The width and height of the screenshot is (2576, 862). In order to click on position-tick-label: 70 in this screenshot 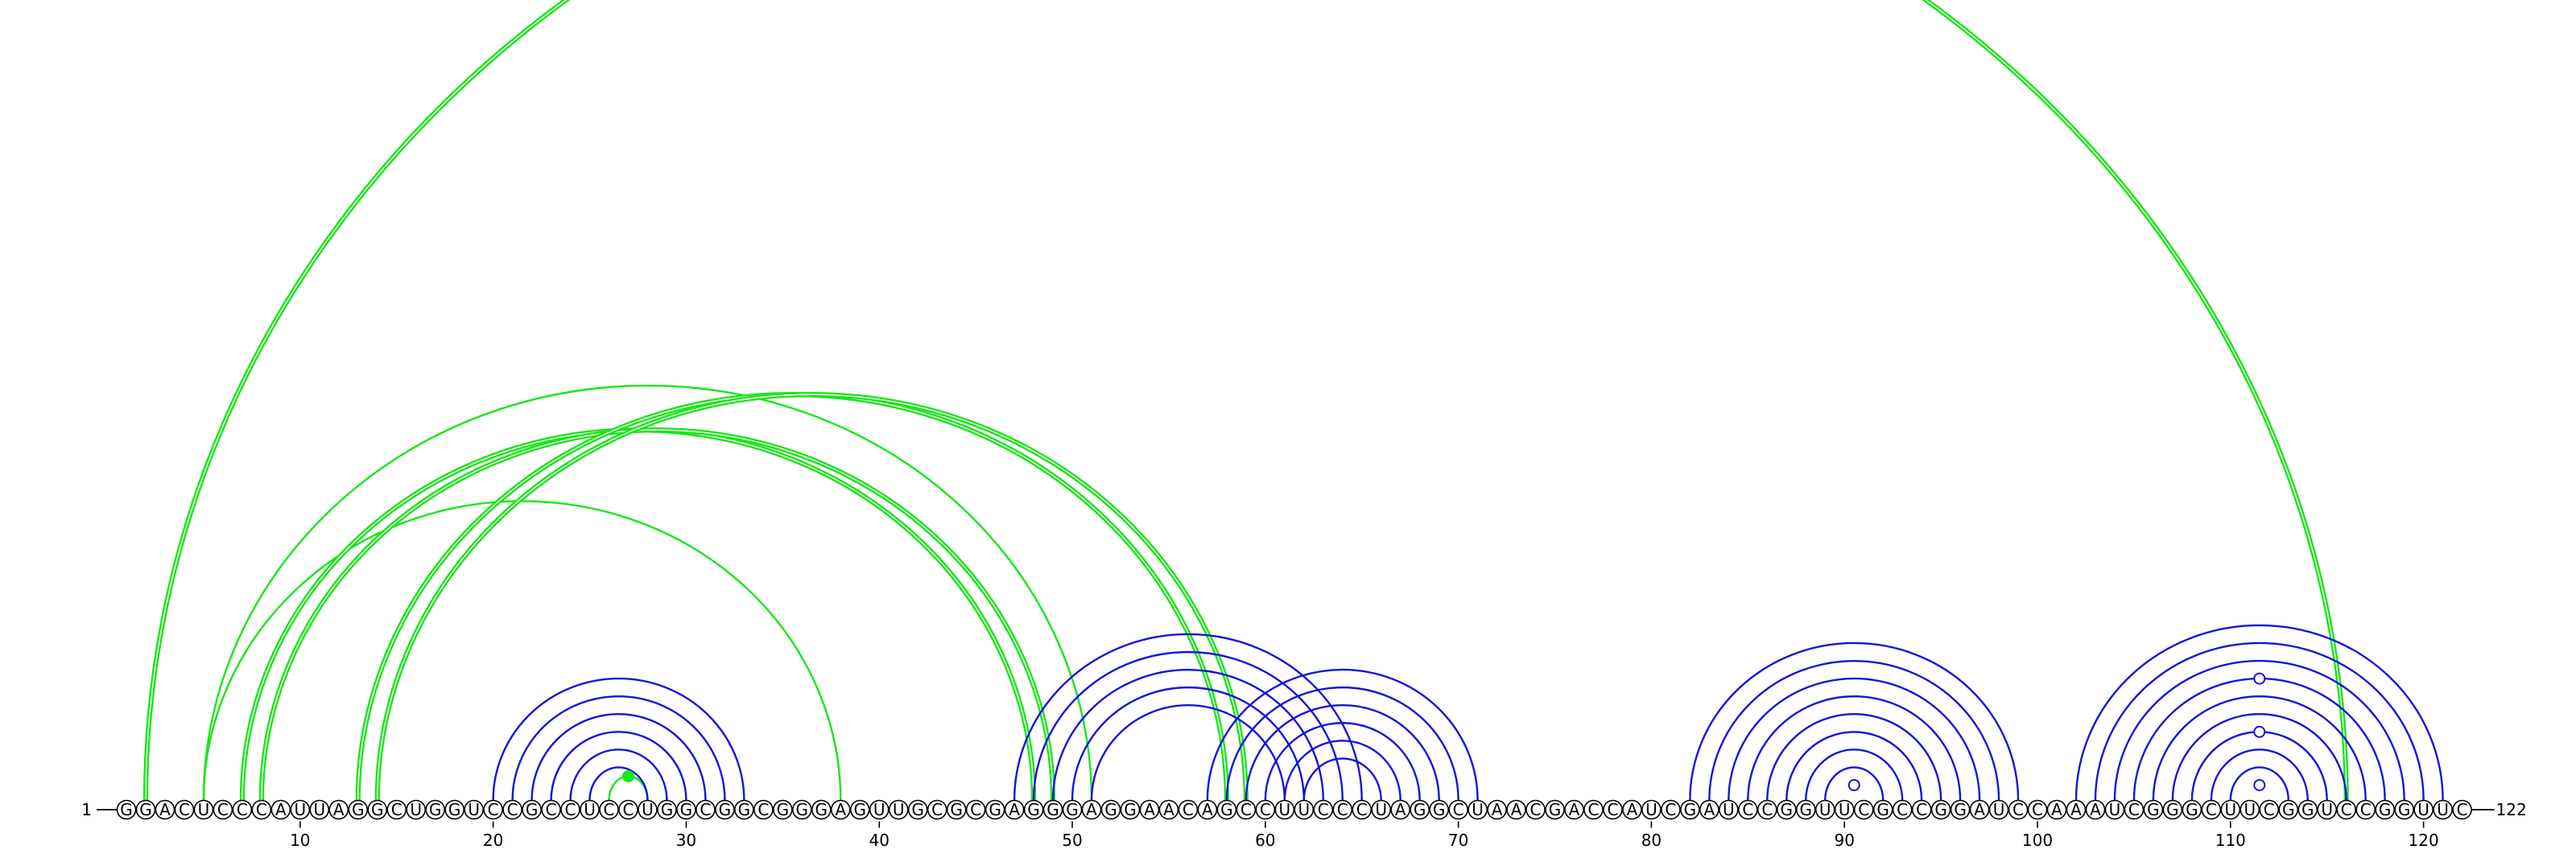, I will do `click(1458, 840)`.